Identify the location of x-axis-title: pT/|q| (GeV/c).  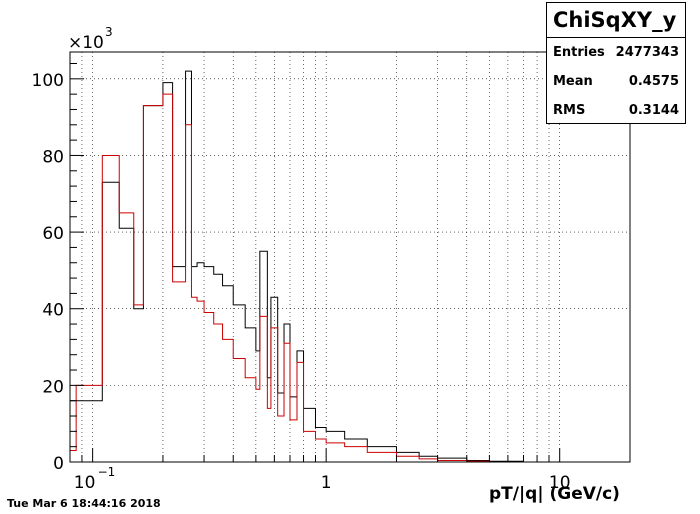
(554, 494).